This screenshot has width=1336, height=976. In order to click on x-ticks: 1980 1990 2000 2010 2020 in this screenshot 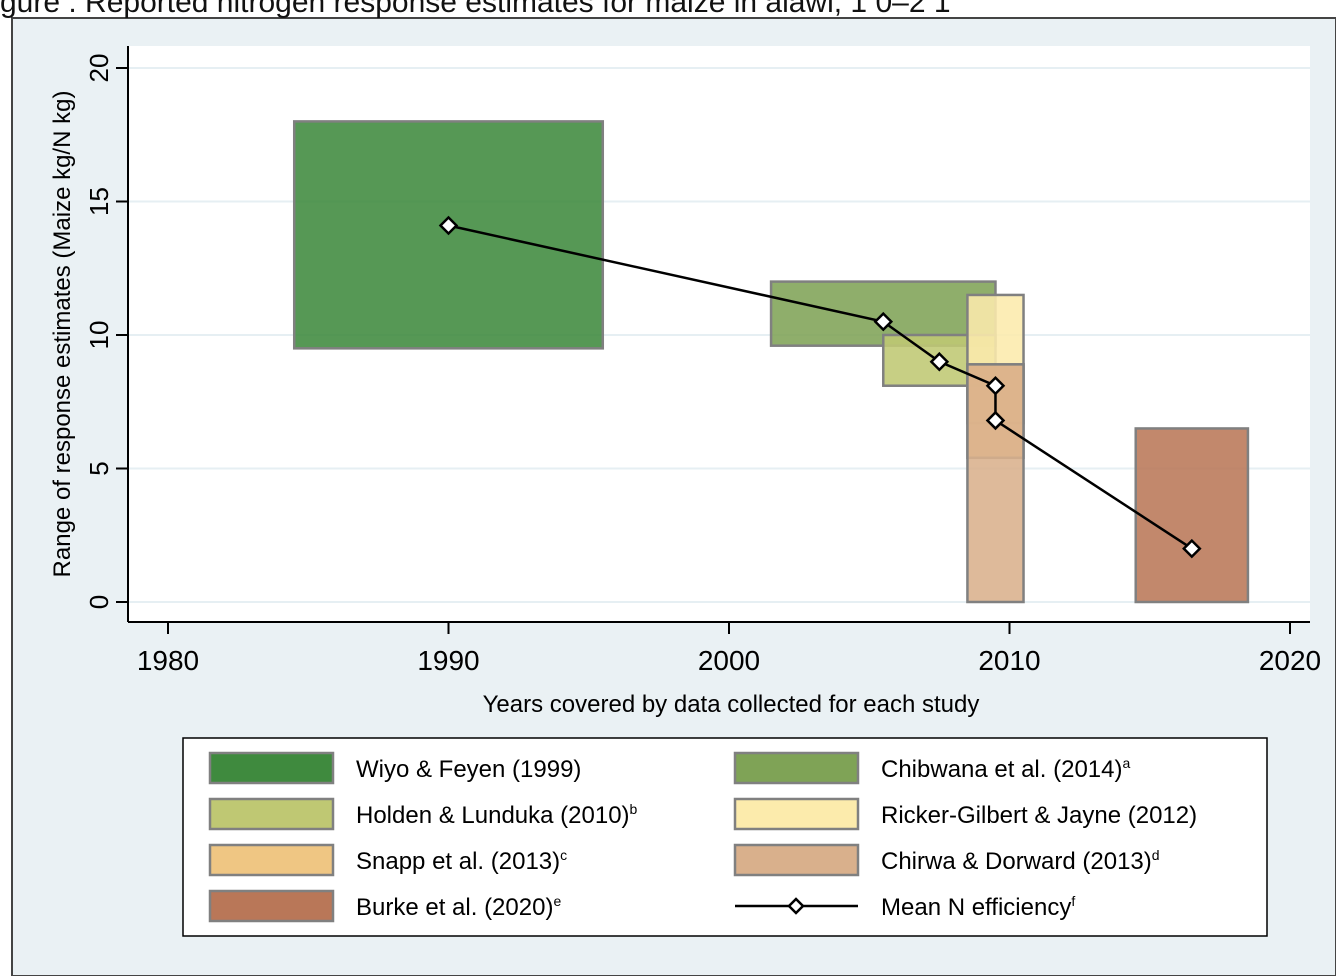, I will do `click(729, 649)`.